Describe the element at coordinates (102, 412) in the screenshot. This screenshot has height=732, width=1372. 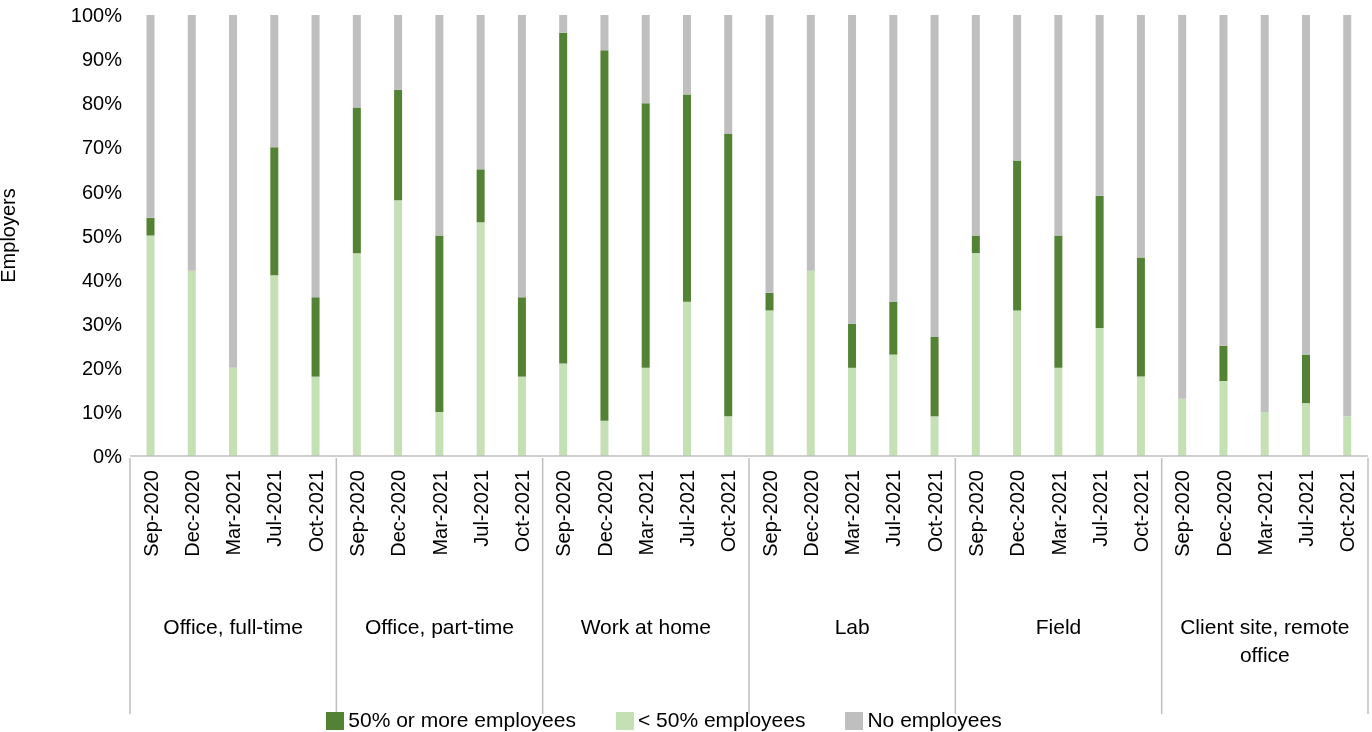
I see `y-tick-label: 10%` at that location.